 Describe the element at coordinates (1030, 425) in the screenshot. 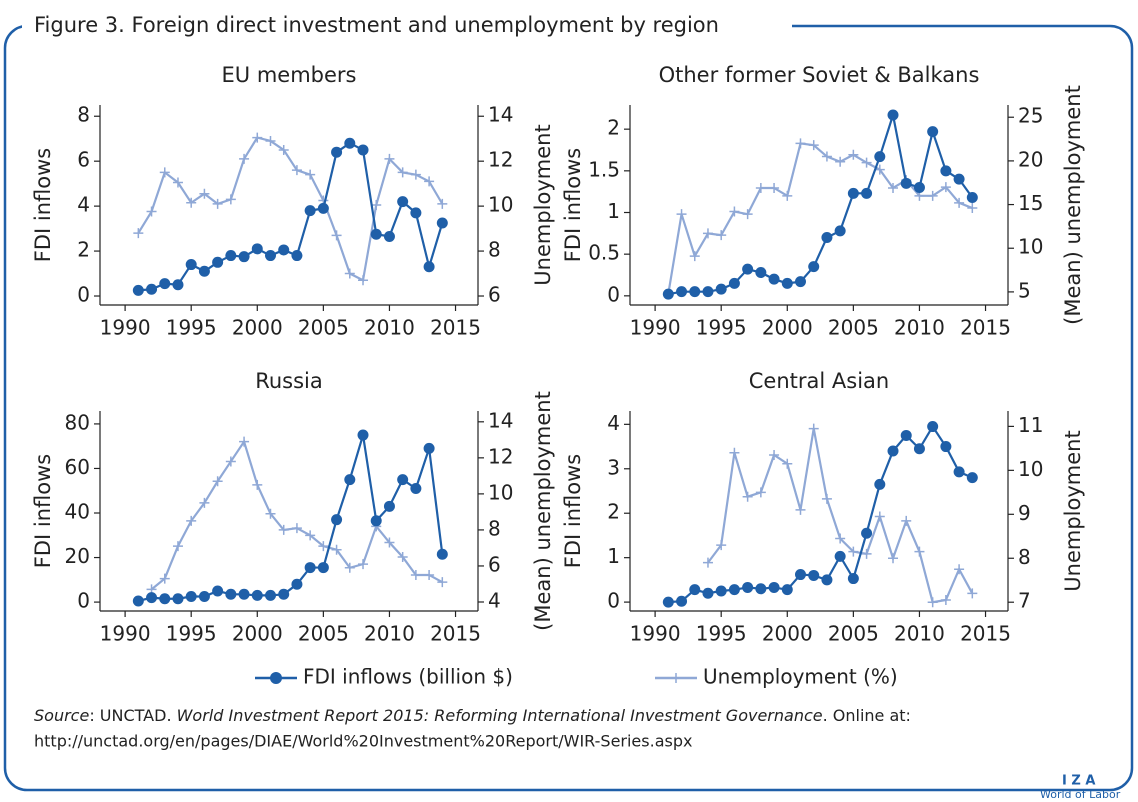

I see `y2-tick-label: 11` at that location.